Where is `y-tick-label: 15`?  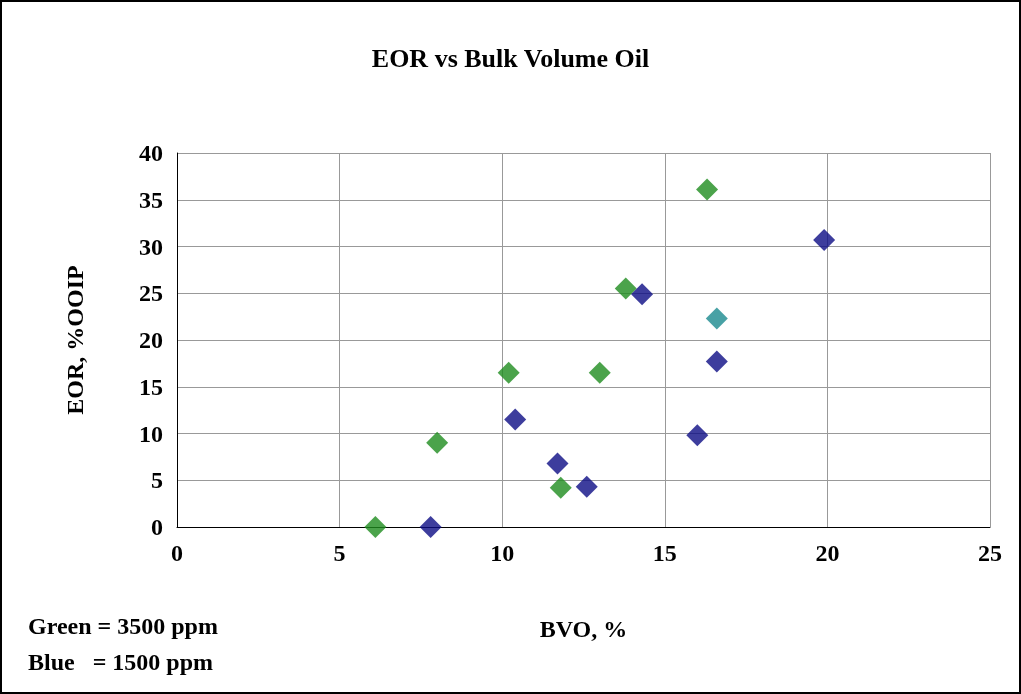 y-tick-label: 15 is located at coordinates (151, 386).